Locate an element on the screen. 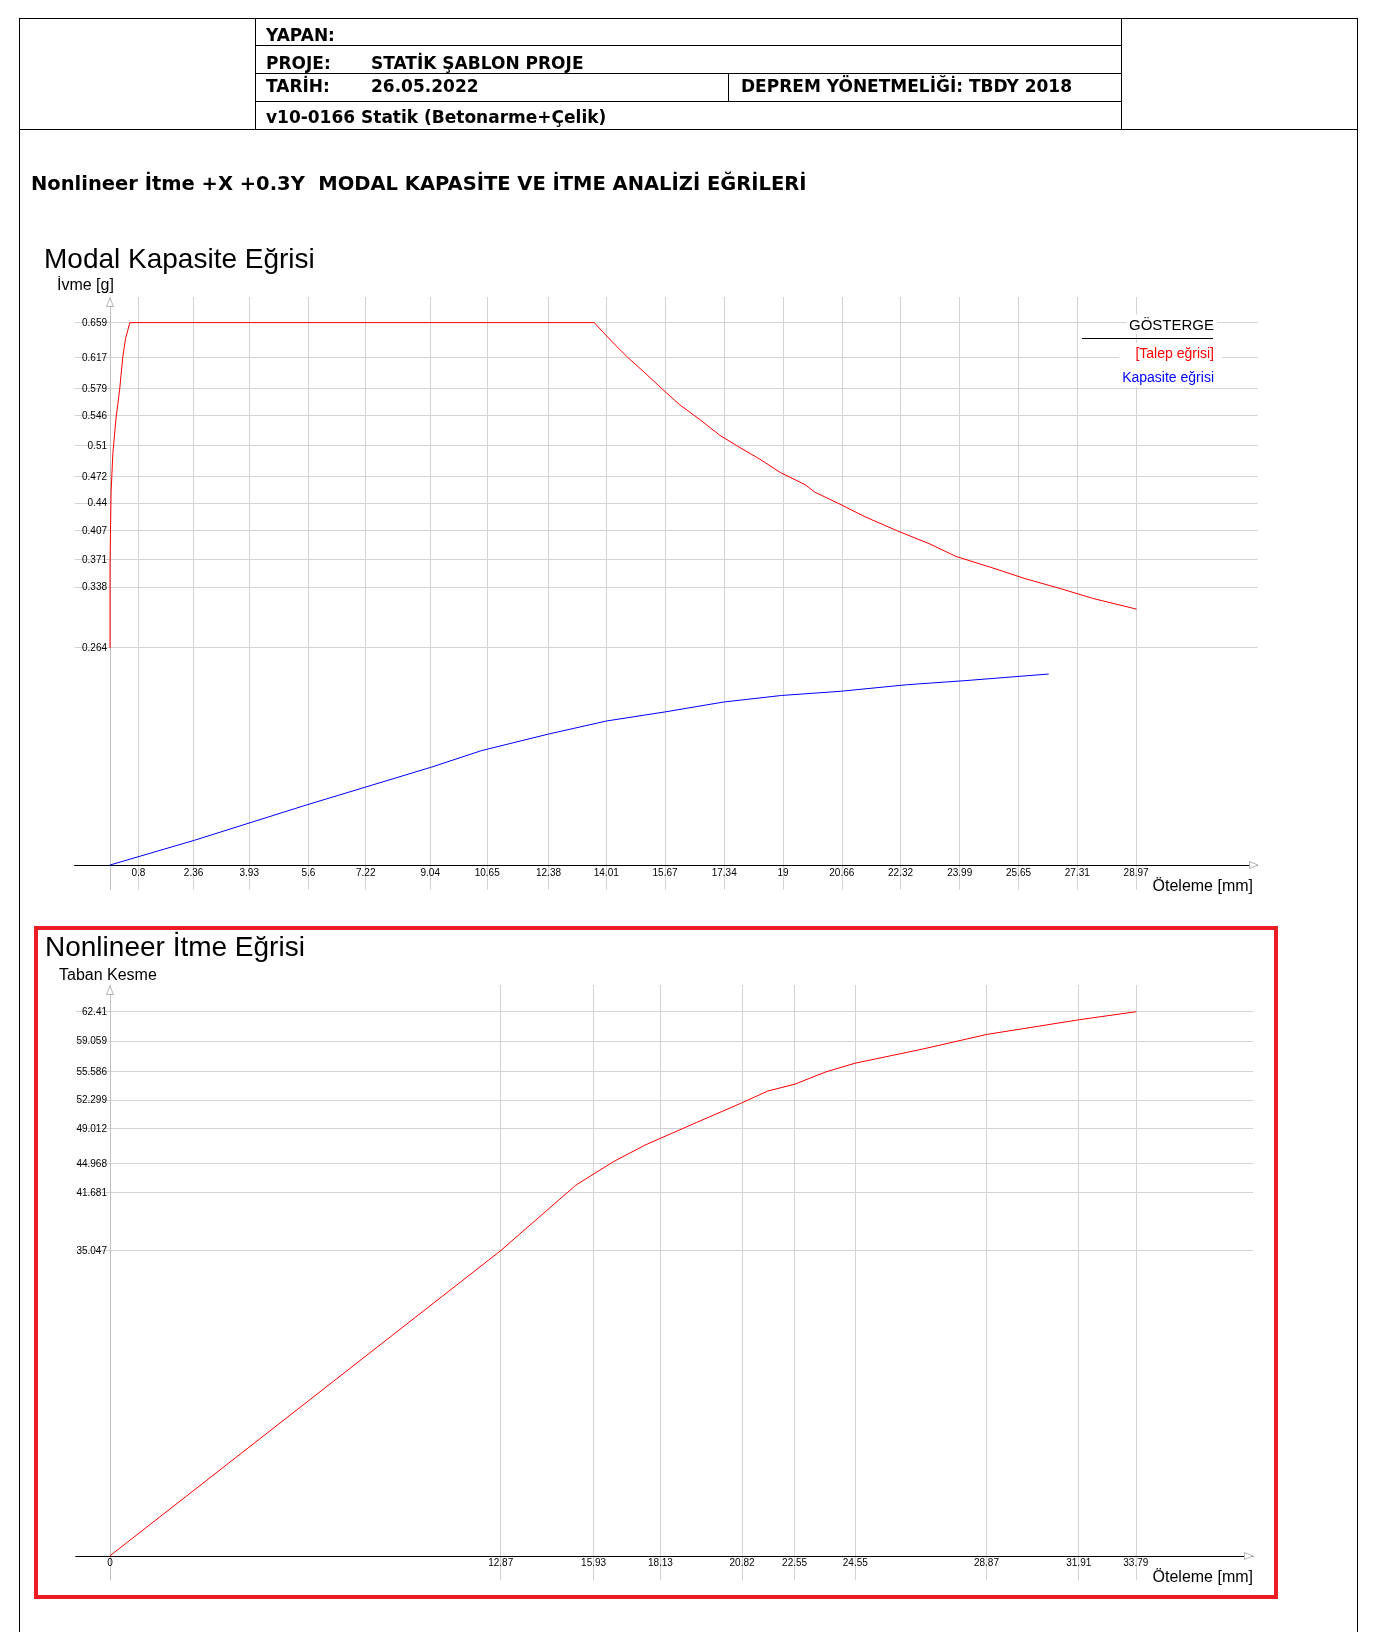  line-series is located at coordinates (579, 769).